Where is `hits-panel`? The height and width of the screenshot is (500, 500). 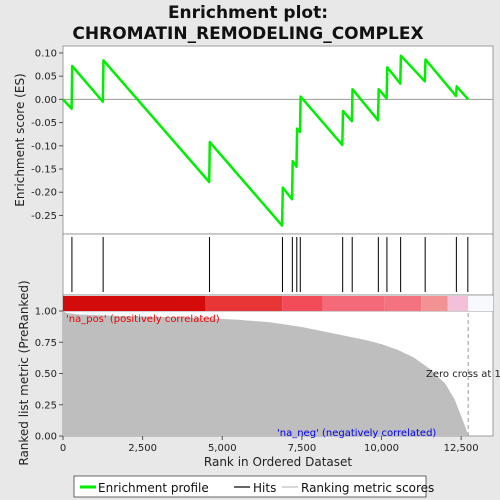
hits-panel is located at coordinates (278, 264).